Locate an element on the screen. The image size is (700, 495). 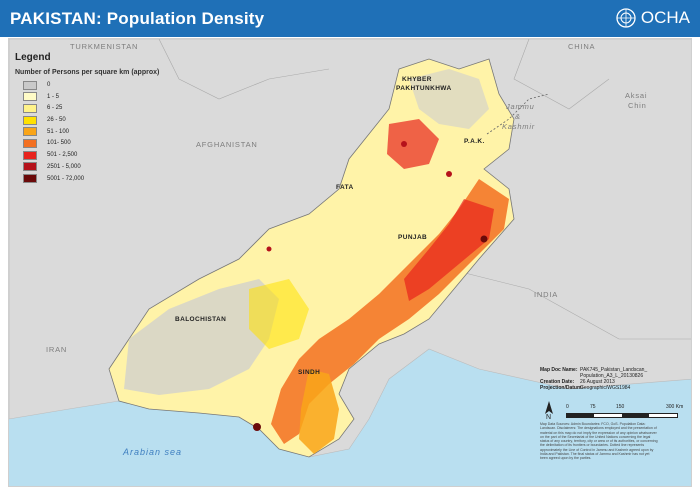
legend-item: 5001 - 72,000 is located at coordinates (90, 179).